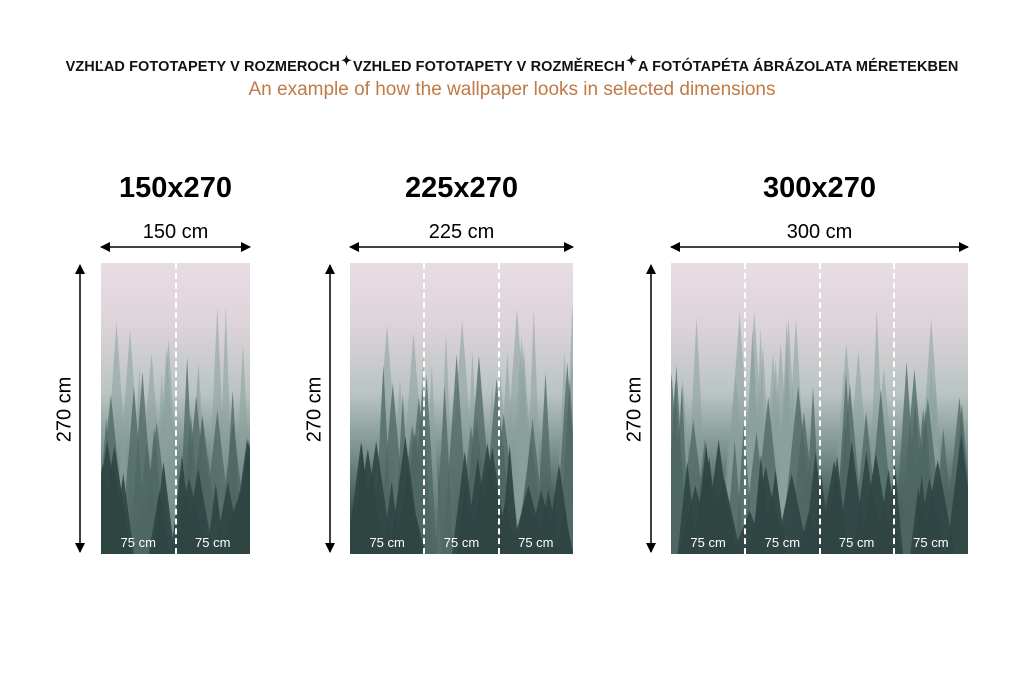  What do you see at coordinates (461, 232) in the screenshot?
I see `width-label: 225 cm` at bounding box center [461, 232].